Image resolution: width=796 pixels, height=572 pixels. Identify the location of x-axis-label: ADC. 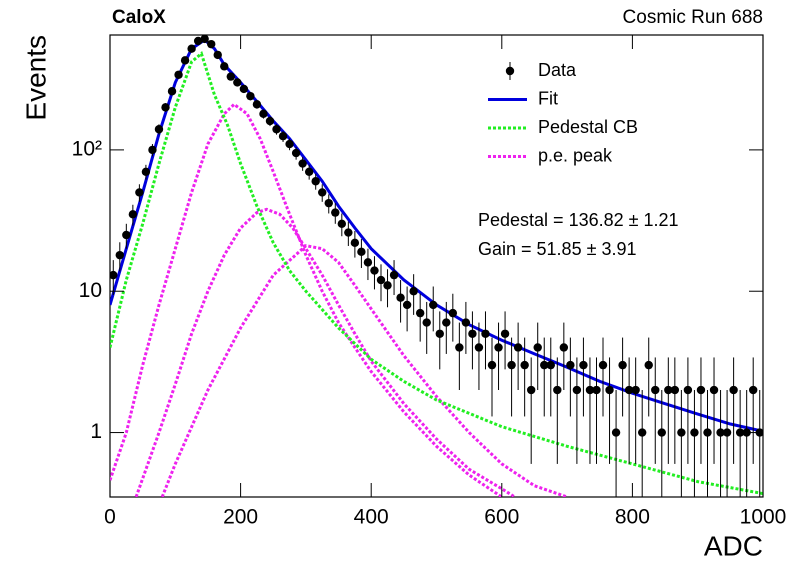
(733, 545).